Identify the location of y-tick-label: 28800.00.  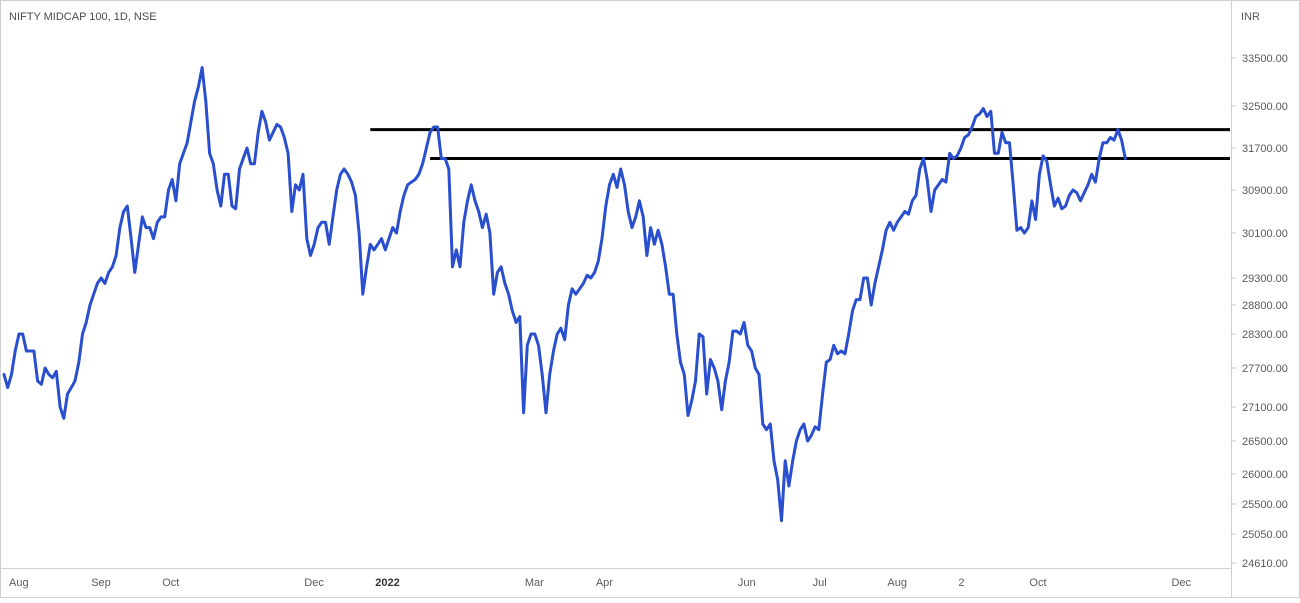
(1265, 306).